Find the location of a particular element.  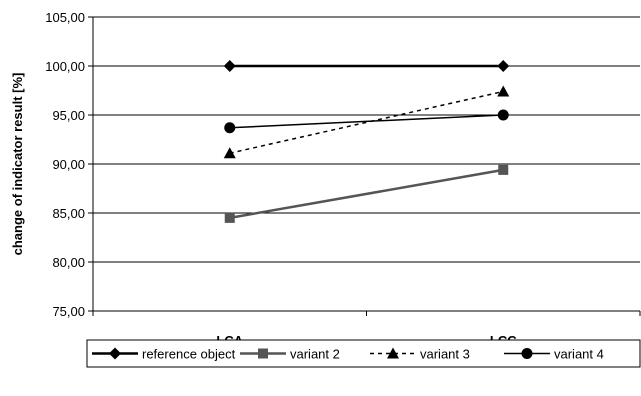

y-tick-label: 105,00 is located at coordinates (65, 17).